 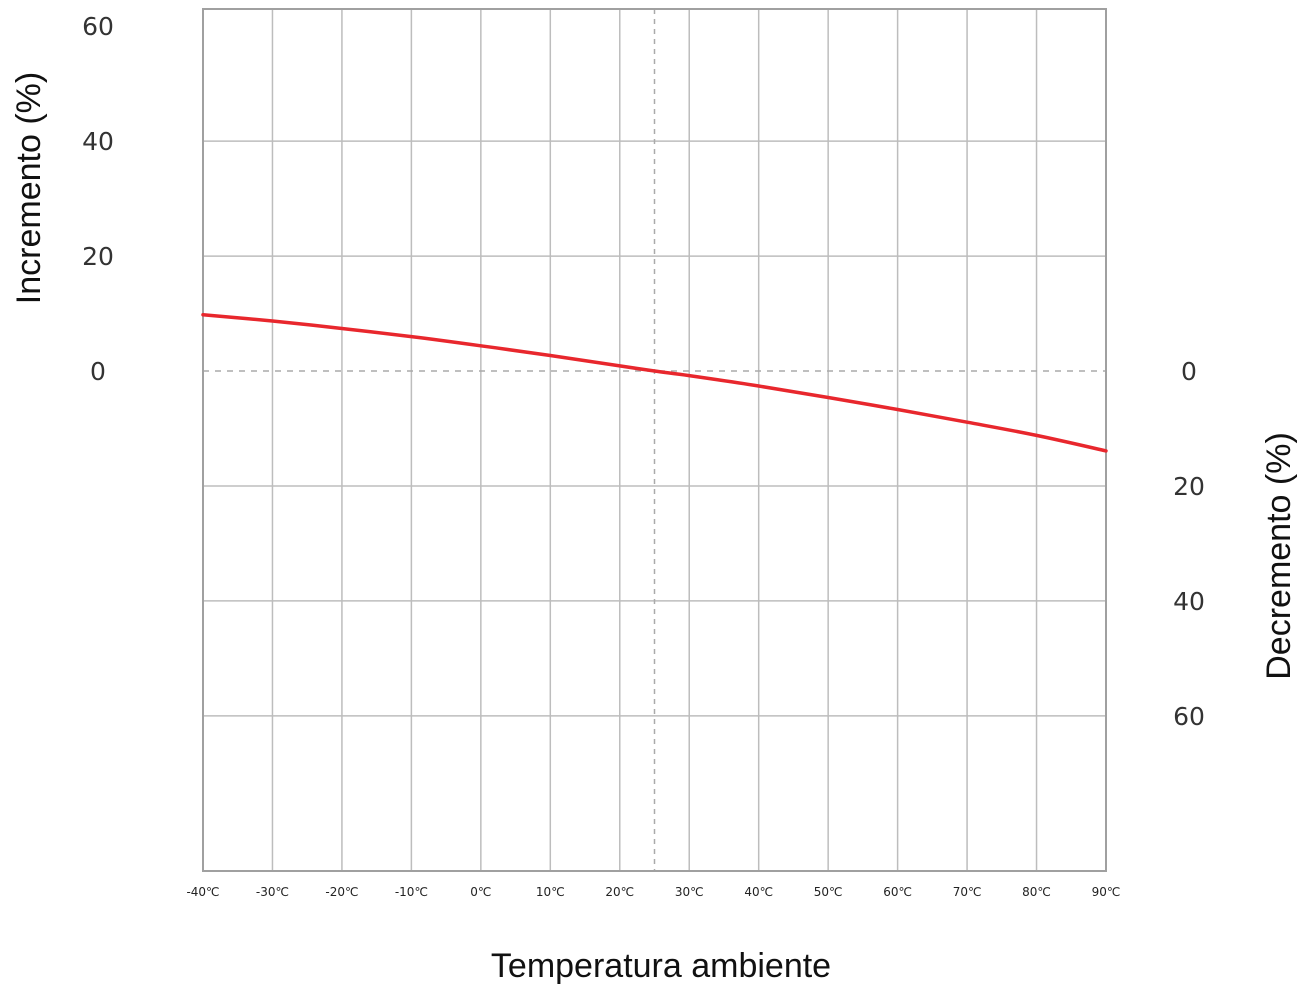 What do you see at coordinates (98, 26) in the screenshot?
I see `y-left-tick-label: 60` at bounding box center [98, 26].